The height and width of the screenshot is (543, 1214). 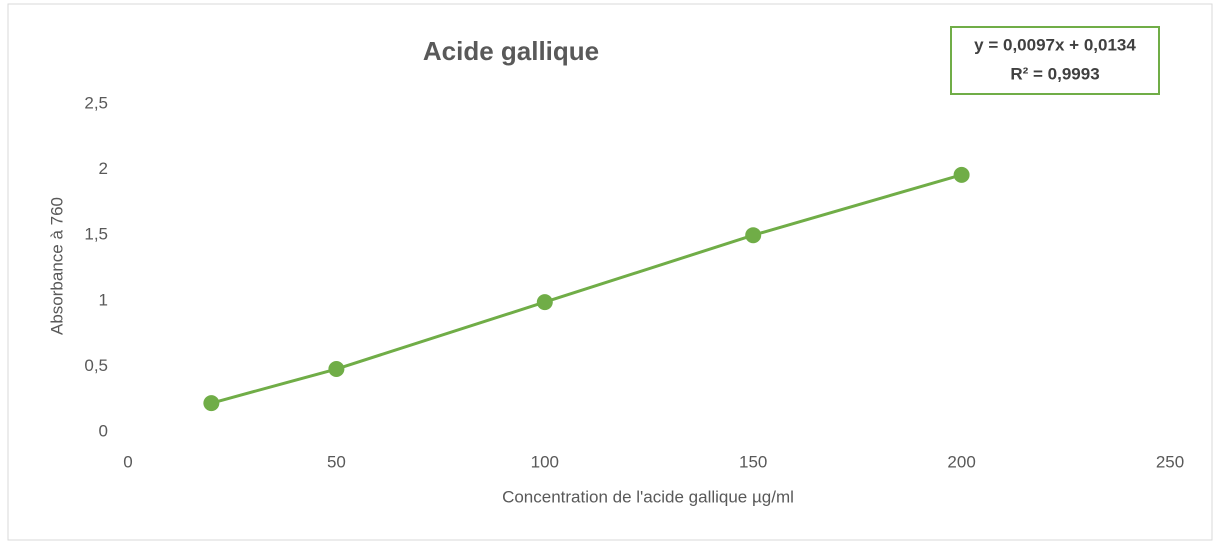 What do you see at coordinates (56, 266) in the screenshot?
I see `y-axis-title: Absorbance à 760` at bounding box center [56, 266].